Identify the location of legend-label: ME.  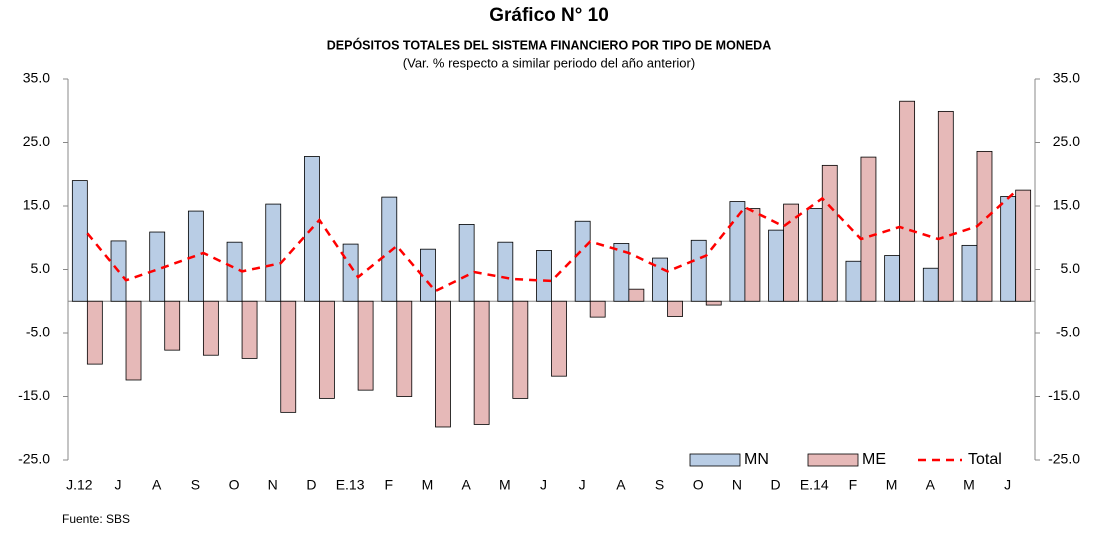
(874, 459).